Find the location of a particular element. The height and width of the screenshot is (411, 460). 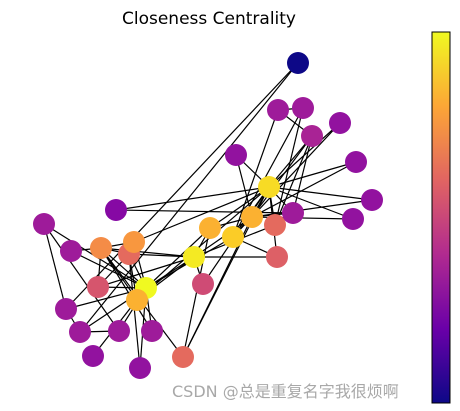

chart-title: Closeness Centrality is located at coordinates (209, 19).